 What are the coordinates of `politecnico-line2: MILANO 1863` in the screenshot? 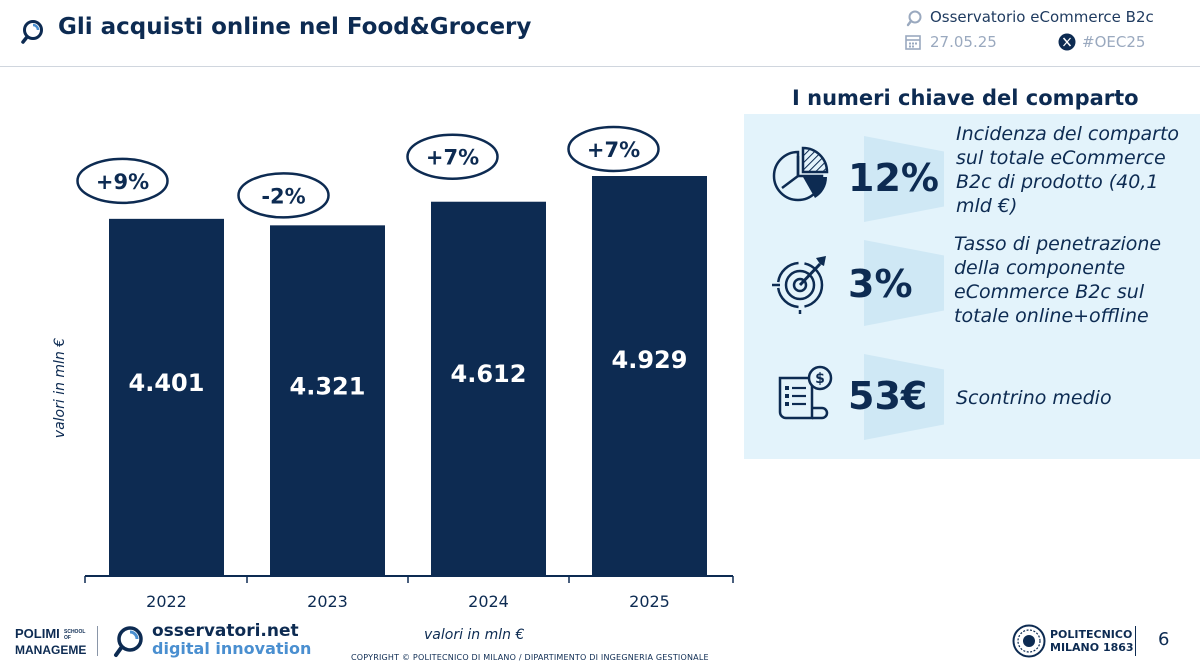 It's located at (1092, 647).